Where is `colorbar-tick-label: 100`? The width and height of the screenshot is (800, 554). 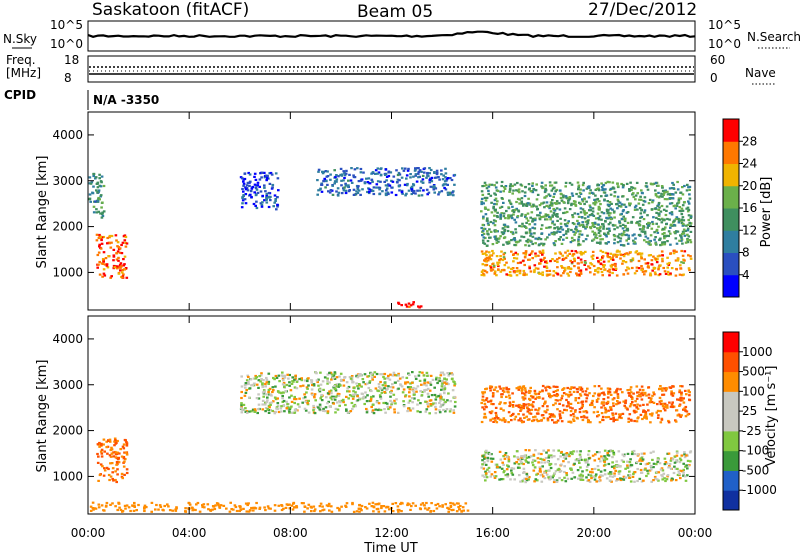
colorbar-tick-label: 100 is located at coordinates (753, 391).